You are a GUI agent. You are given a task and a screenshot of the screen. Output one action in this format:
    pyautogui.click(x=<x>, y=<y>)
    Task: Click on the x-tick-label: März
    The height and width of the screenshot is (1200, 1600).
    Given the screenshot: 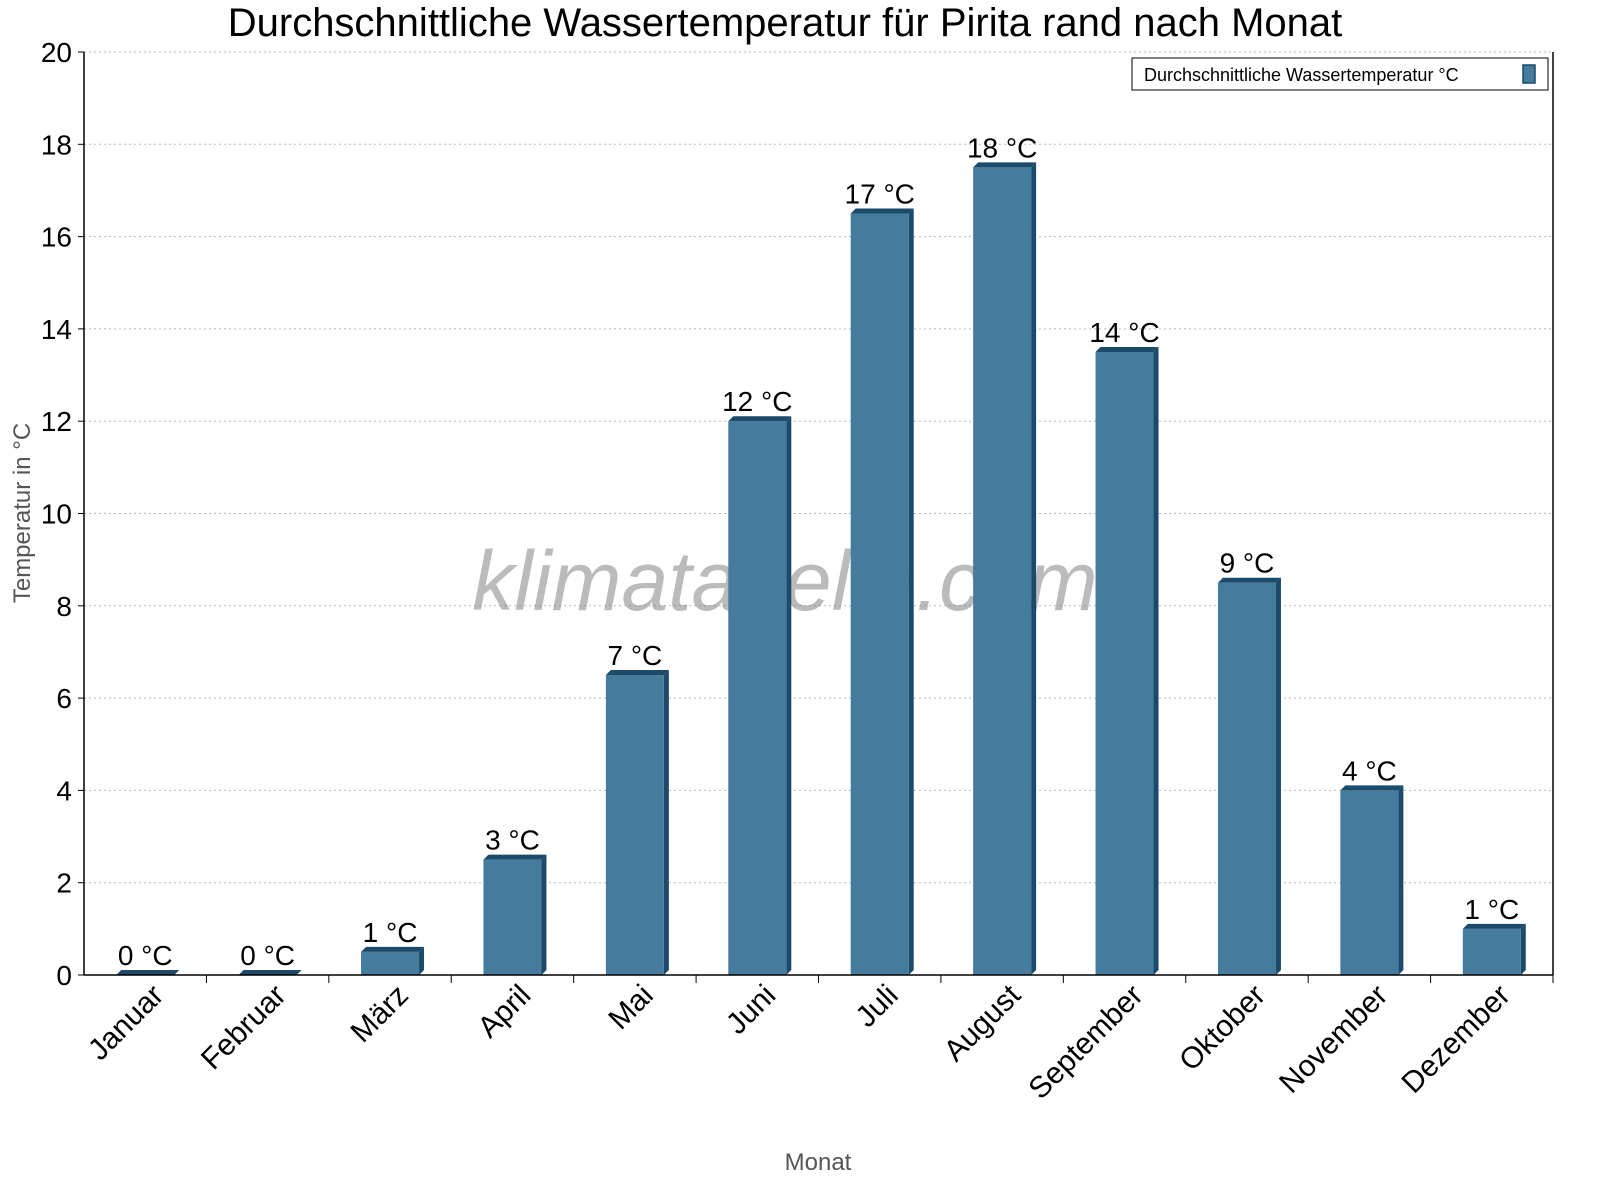 What is the action you would take?
    pyautogui.click(x=380, y=1014)
    